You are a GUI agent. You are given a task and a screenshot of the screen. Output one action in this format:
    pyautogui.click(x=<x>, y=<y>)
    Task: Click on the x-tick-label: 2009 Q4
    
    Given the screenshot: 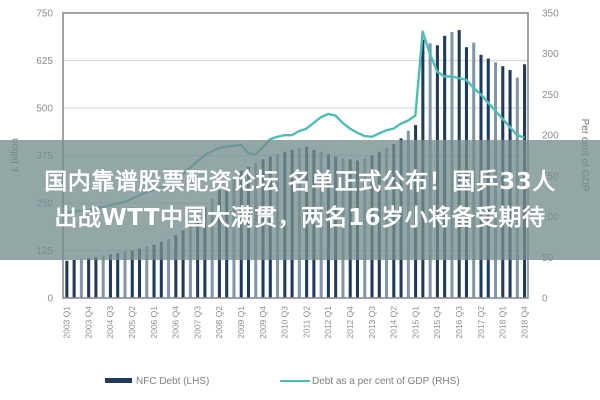 What is the action you would take?
    pyautogui.click(x=263, y=322)
    